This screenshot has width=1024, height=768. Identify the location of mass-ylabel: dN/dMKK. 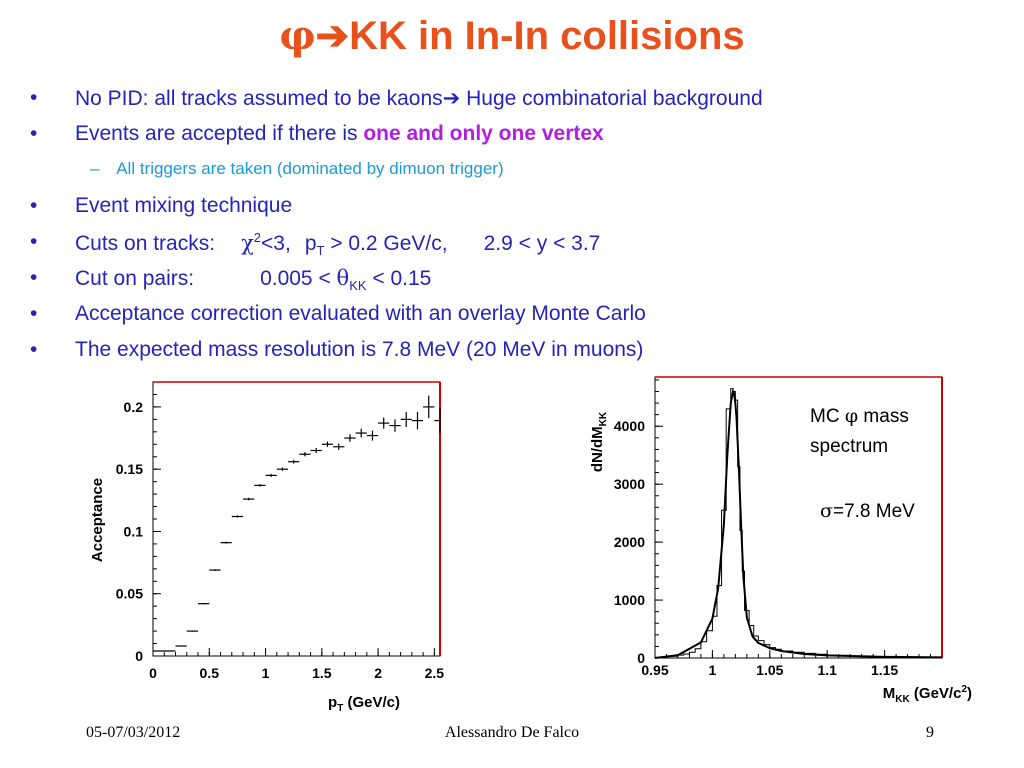
(599, 441).